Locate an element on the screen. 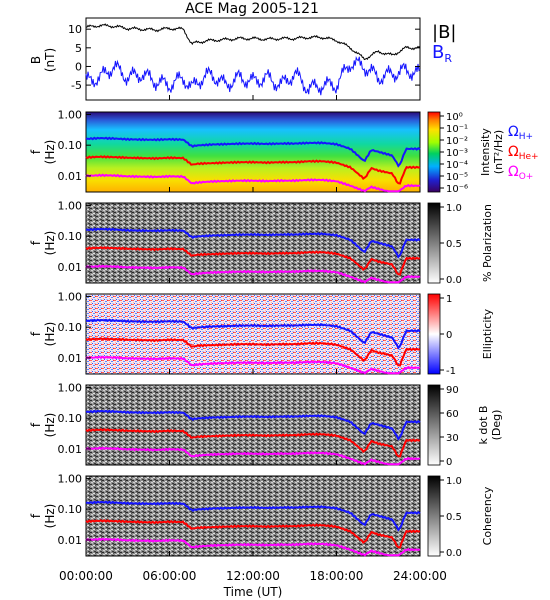  field-y-tick-label: 10 is located at coordinates (75, 29).